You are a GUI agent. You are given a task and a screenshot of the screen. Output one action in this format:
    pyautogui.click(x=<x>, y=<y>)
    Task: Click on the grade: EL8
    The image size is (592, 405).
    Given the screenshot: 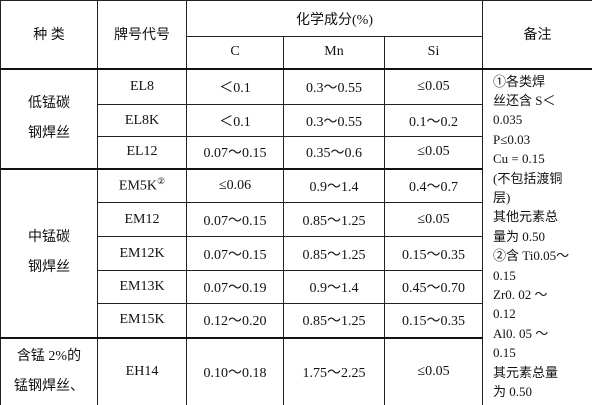 What is the action you would take?
    pyautogui.click(x=142, y=86)
    